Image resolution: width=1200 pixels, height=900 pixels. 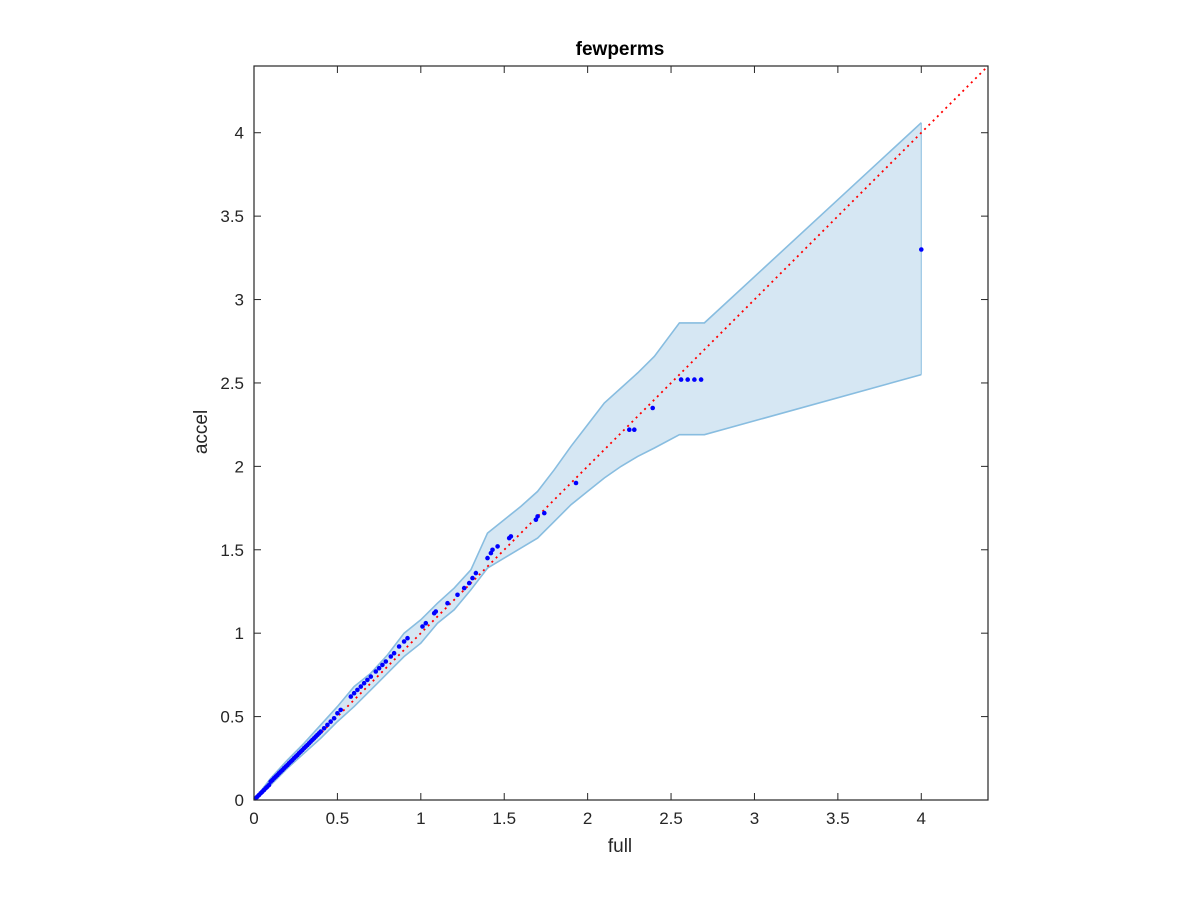 I want to click on x-tick-label: 3.5, so click(x=838, y=818).